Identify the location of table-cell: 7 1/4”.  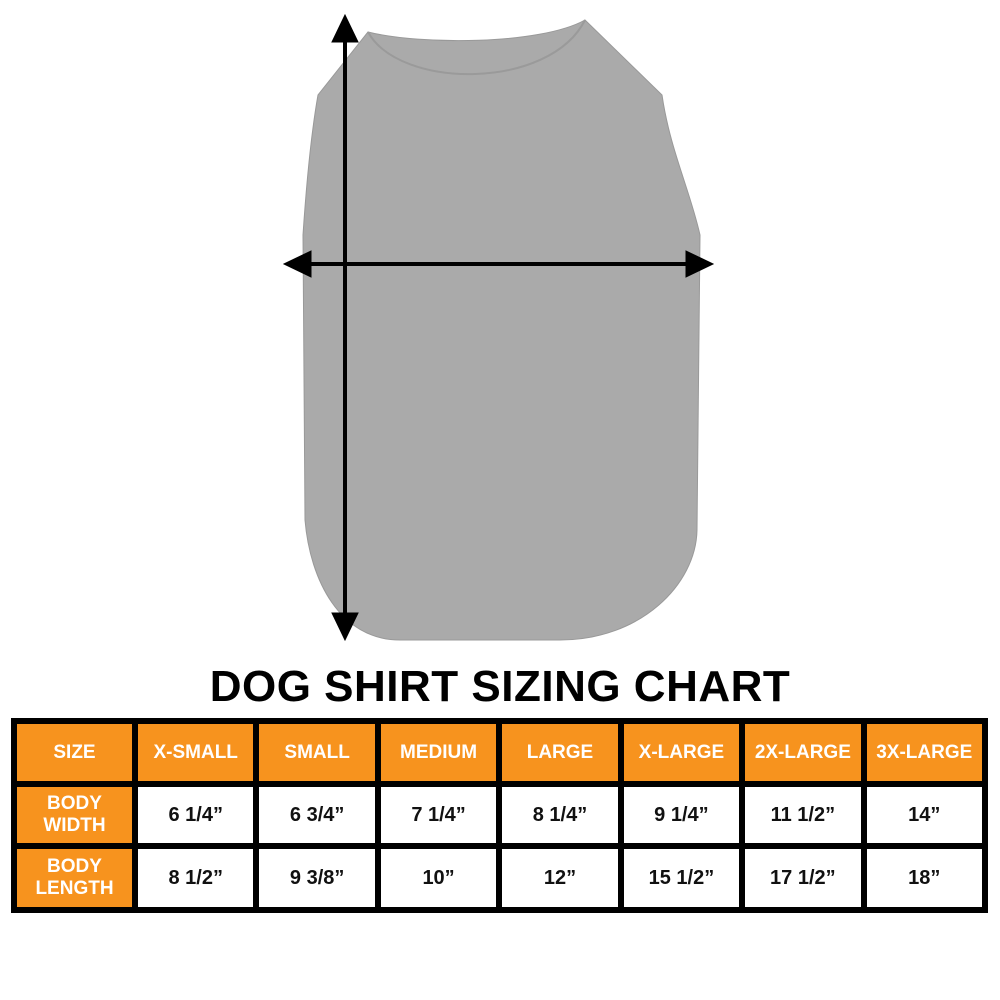
(438, 815).